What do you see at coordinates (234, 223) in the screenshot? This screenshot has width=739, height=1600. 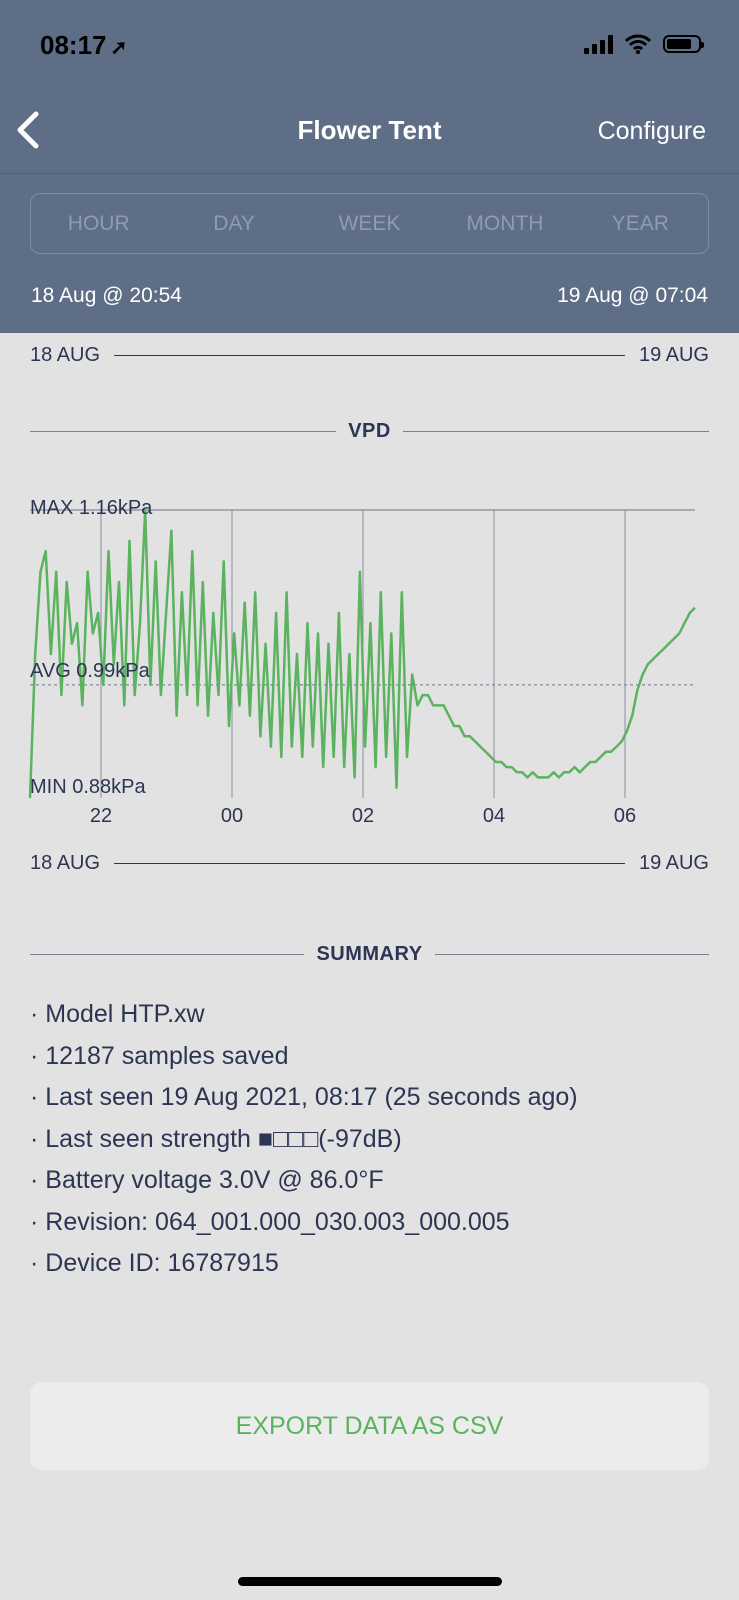 I see `segment-day: DAY` at bounding box center [234, 223].